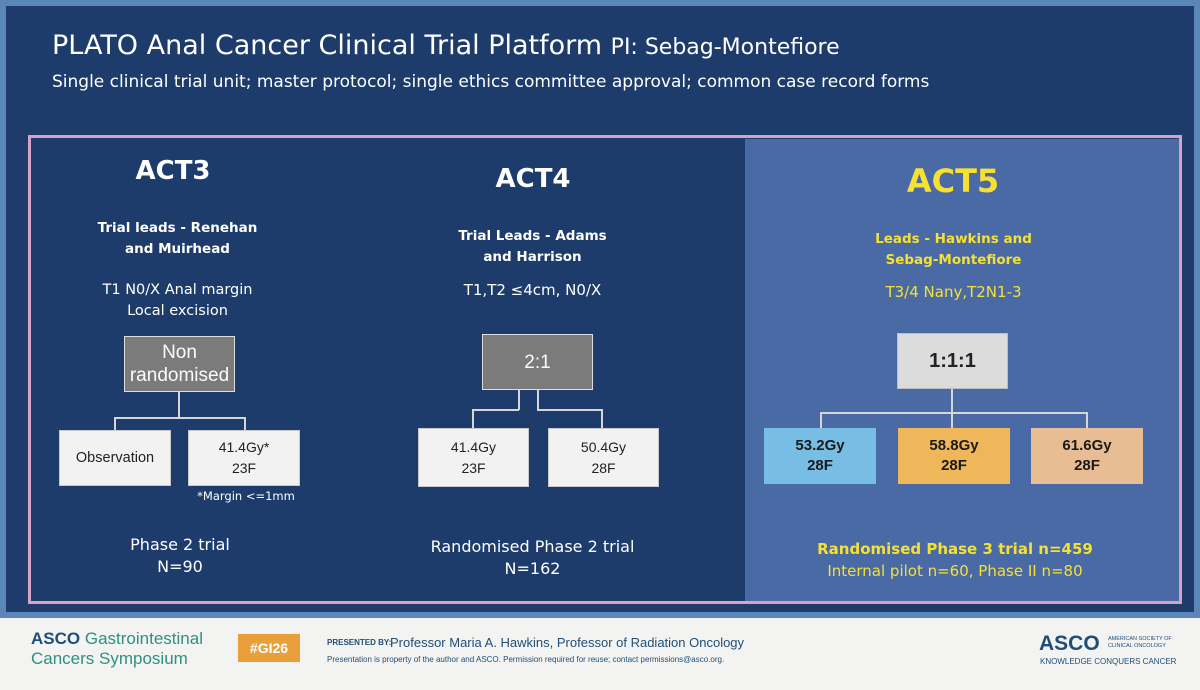 This screenshot has width=1200, height=690. I want to click on act3-arm2-fractions: 23F, so click(244, 468).